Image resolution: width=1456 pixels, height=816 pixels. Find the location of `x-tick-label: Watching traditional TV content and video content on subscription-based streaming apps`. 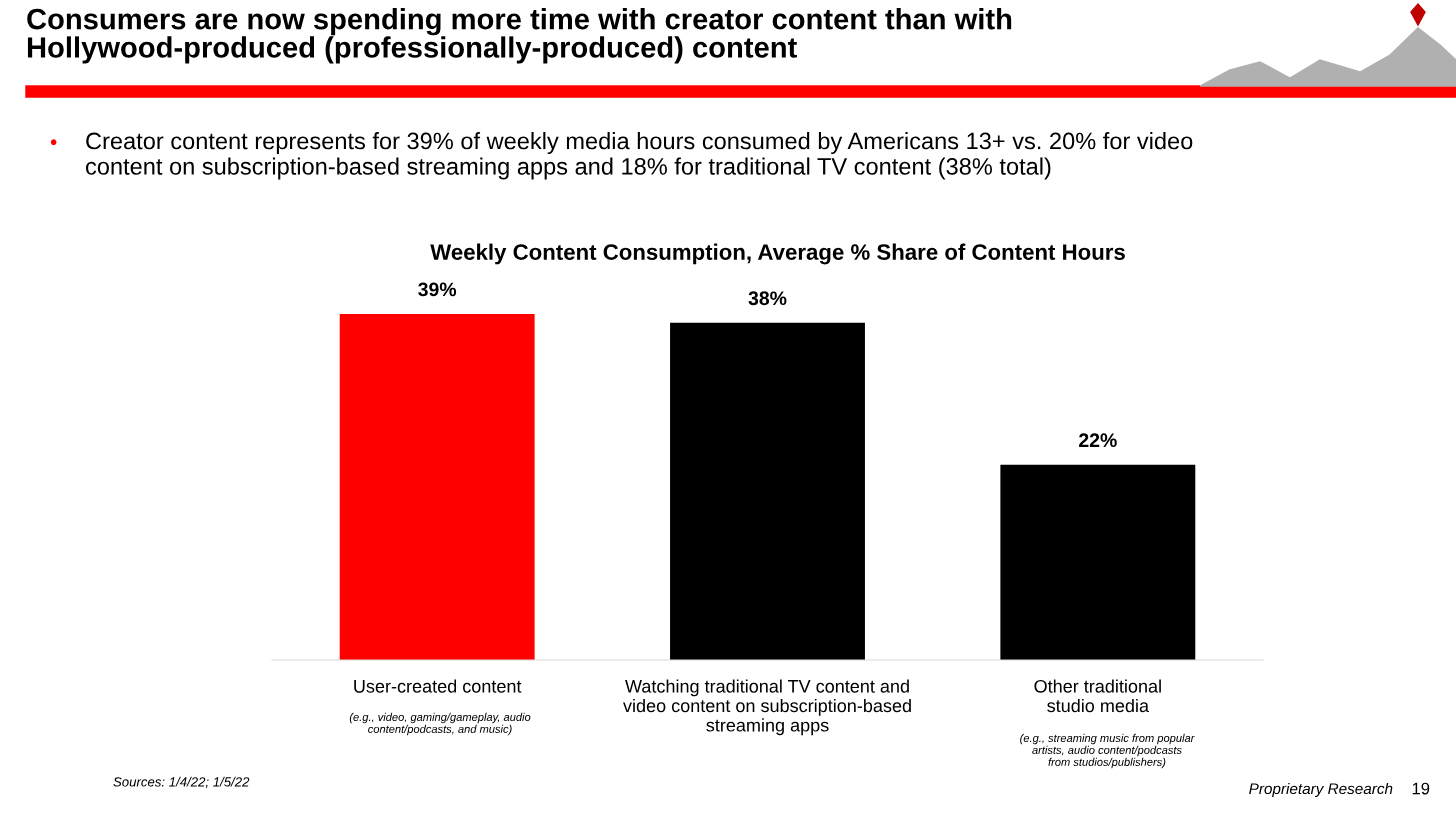

x-tick-label: Watching traditional TV content and video content on subscription-based streaming apps is located at coordinates (767, 707).